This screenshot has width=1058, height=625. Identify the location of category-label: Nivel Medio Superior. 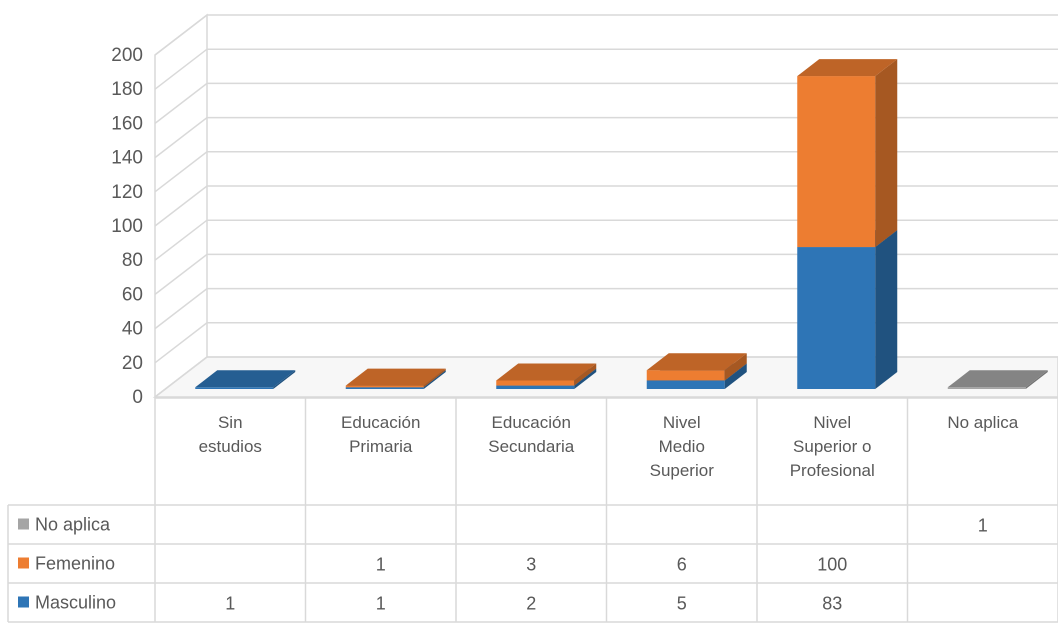
(682, 446).